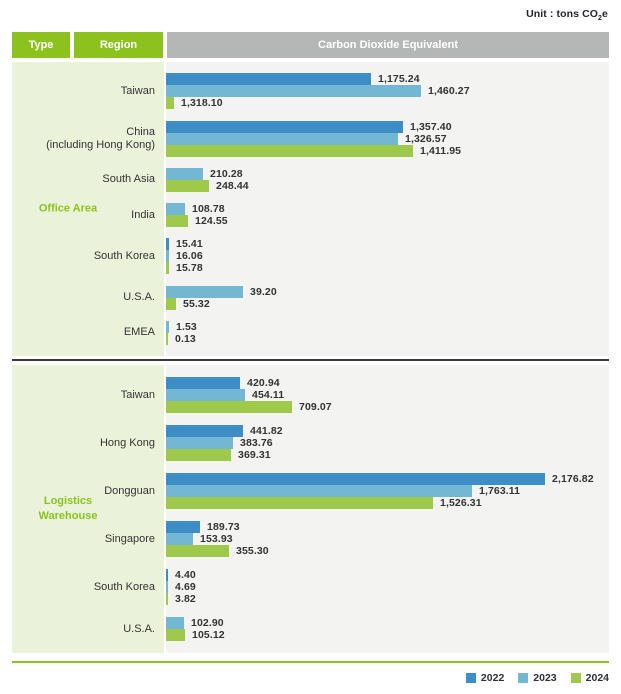 The width and height of the screenshot is (621, 694). I want to click on bar-value-label: 15.78, so click(189, 268).